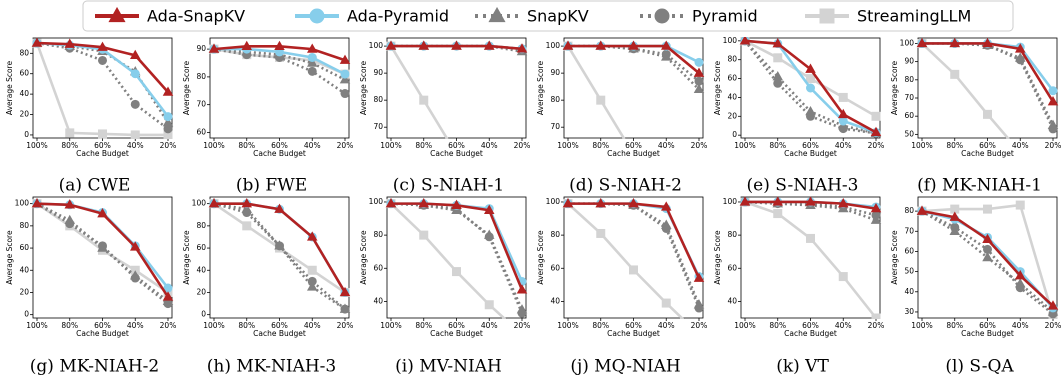 The image size is (1061, 387). I want to click on y-tick-label: 0, so click(26, 134).